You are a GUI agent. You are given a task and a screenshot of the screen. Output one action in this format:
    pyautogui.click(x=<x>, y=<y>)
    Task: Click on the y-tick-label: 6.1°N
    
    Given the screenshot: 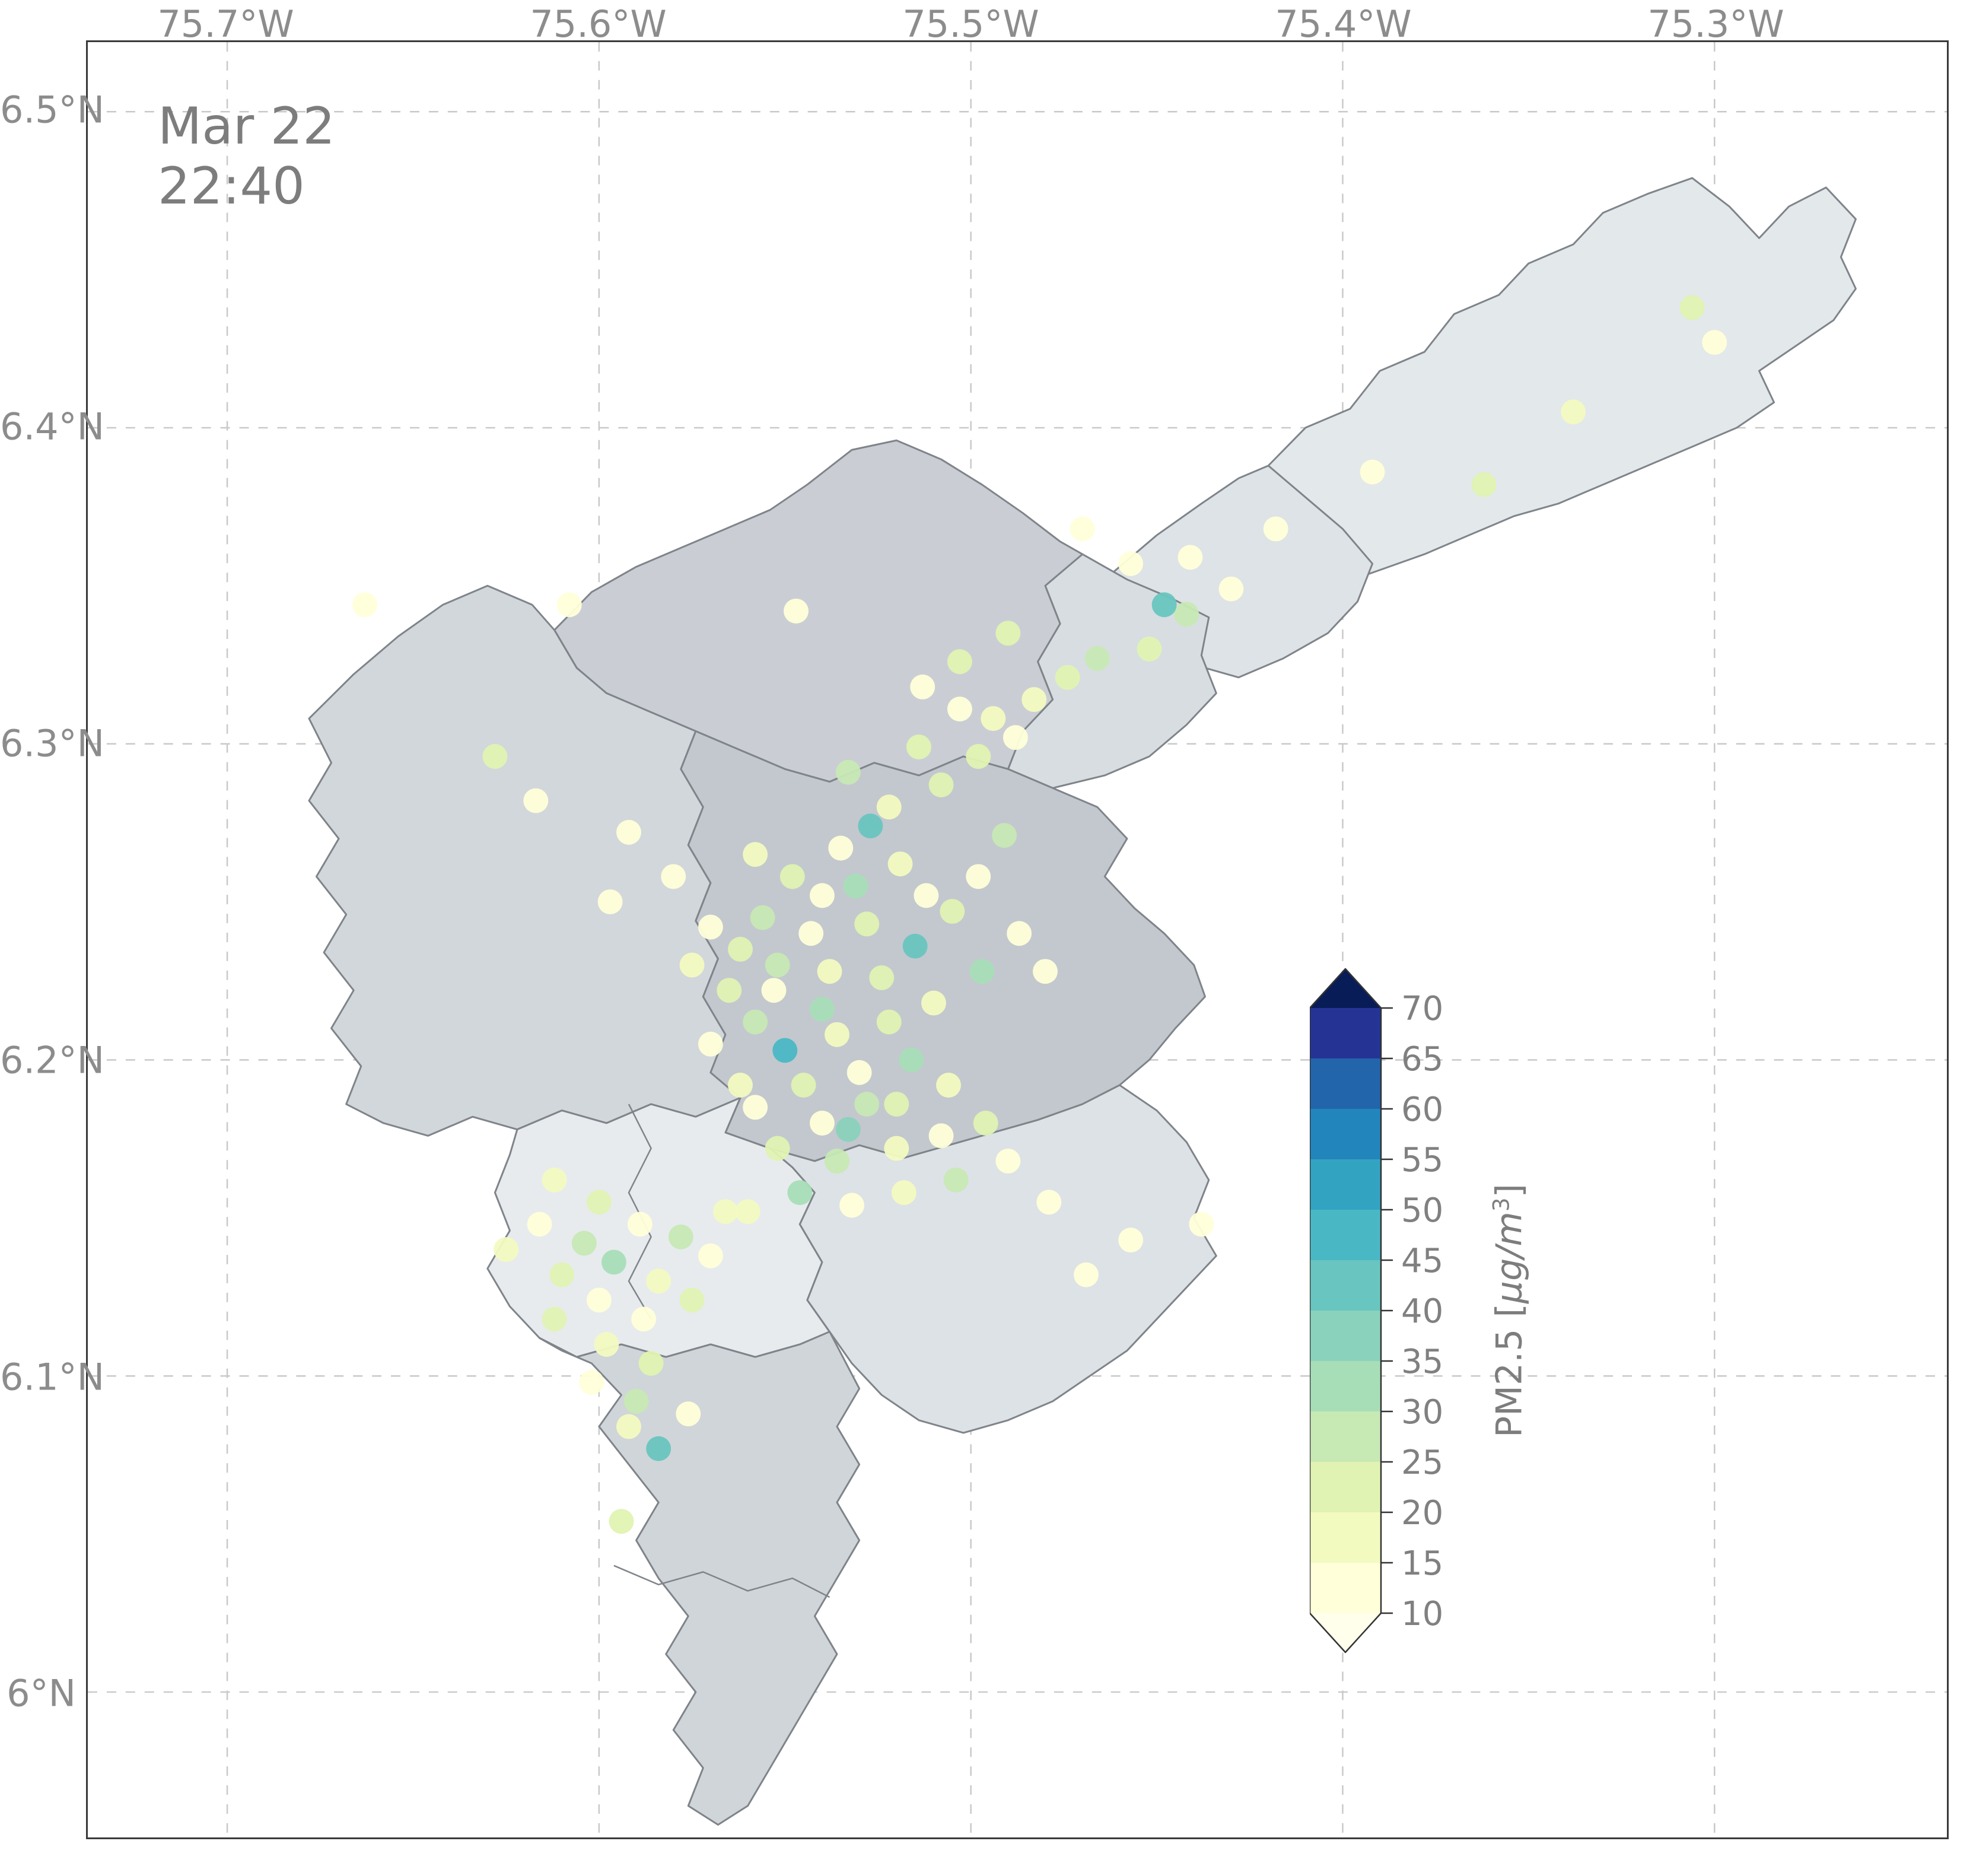 What is the action you would take?
    pyautogui.click(x=52, y=1377)
    